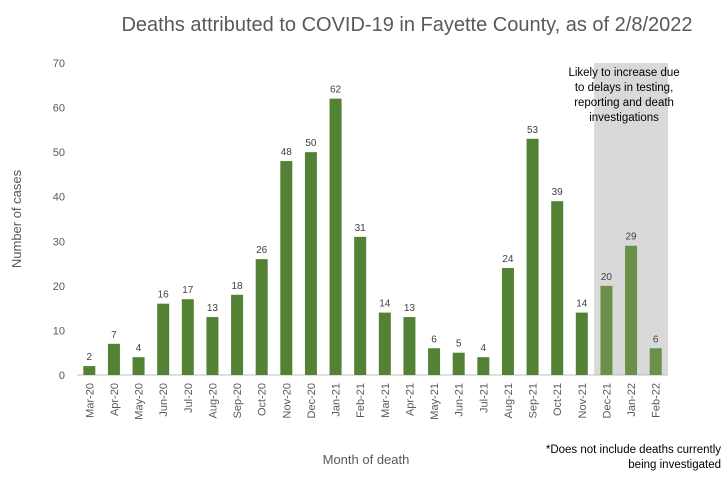 The height and width of the screenshot is (478, 728). I want to click on y-axis-title: Number of cases, so click(16, 218).